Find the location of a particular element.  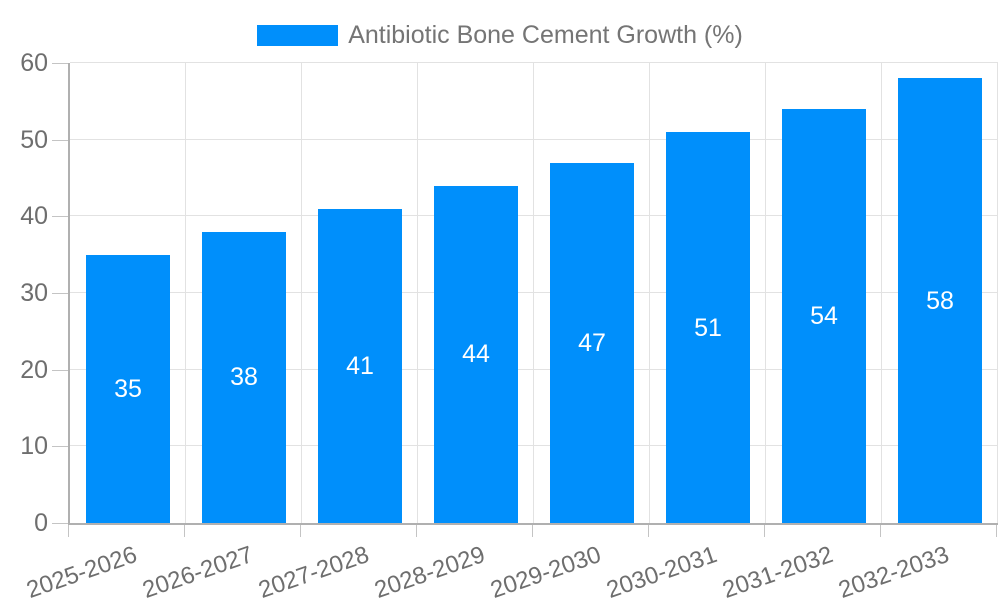

bar-2026-2027: 38 is located at coordinates (244, 377).